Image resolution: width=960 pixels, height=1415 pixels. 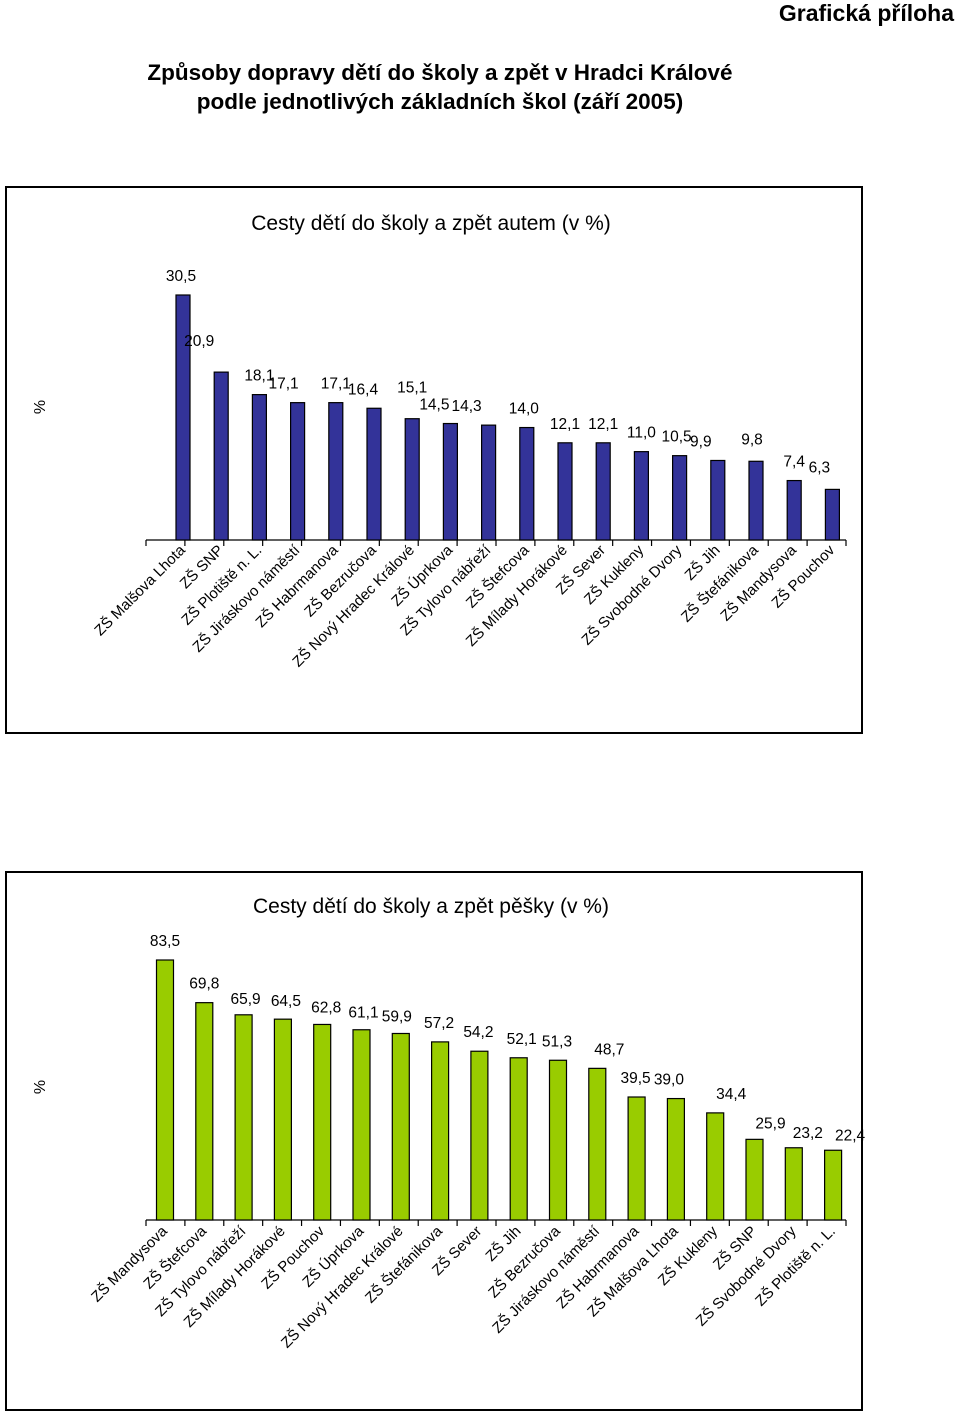 What do you see at coordinates (363, 1013) in the screenshot?
I see `data-label: 61,1` at bounding box center [363, 1013].